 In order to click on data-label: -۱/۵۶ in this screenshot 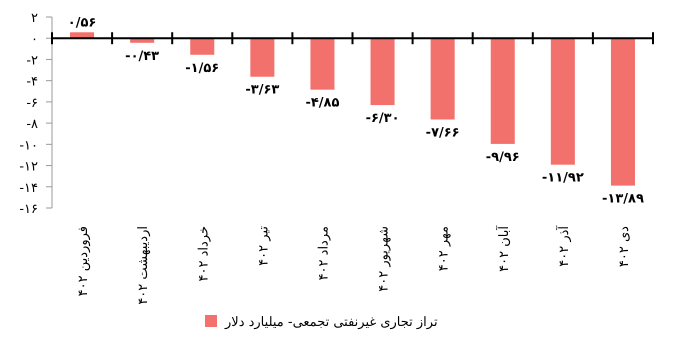, I will do `click(202, 68)`.